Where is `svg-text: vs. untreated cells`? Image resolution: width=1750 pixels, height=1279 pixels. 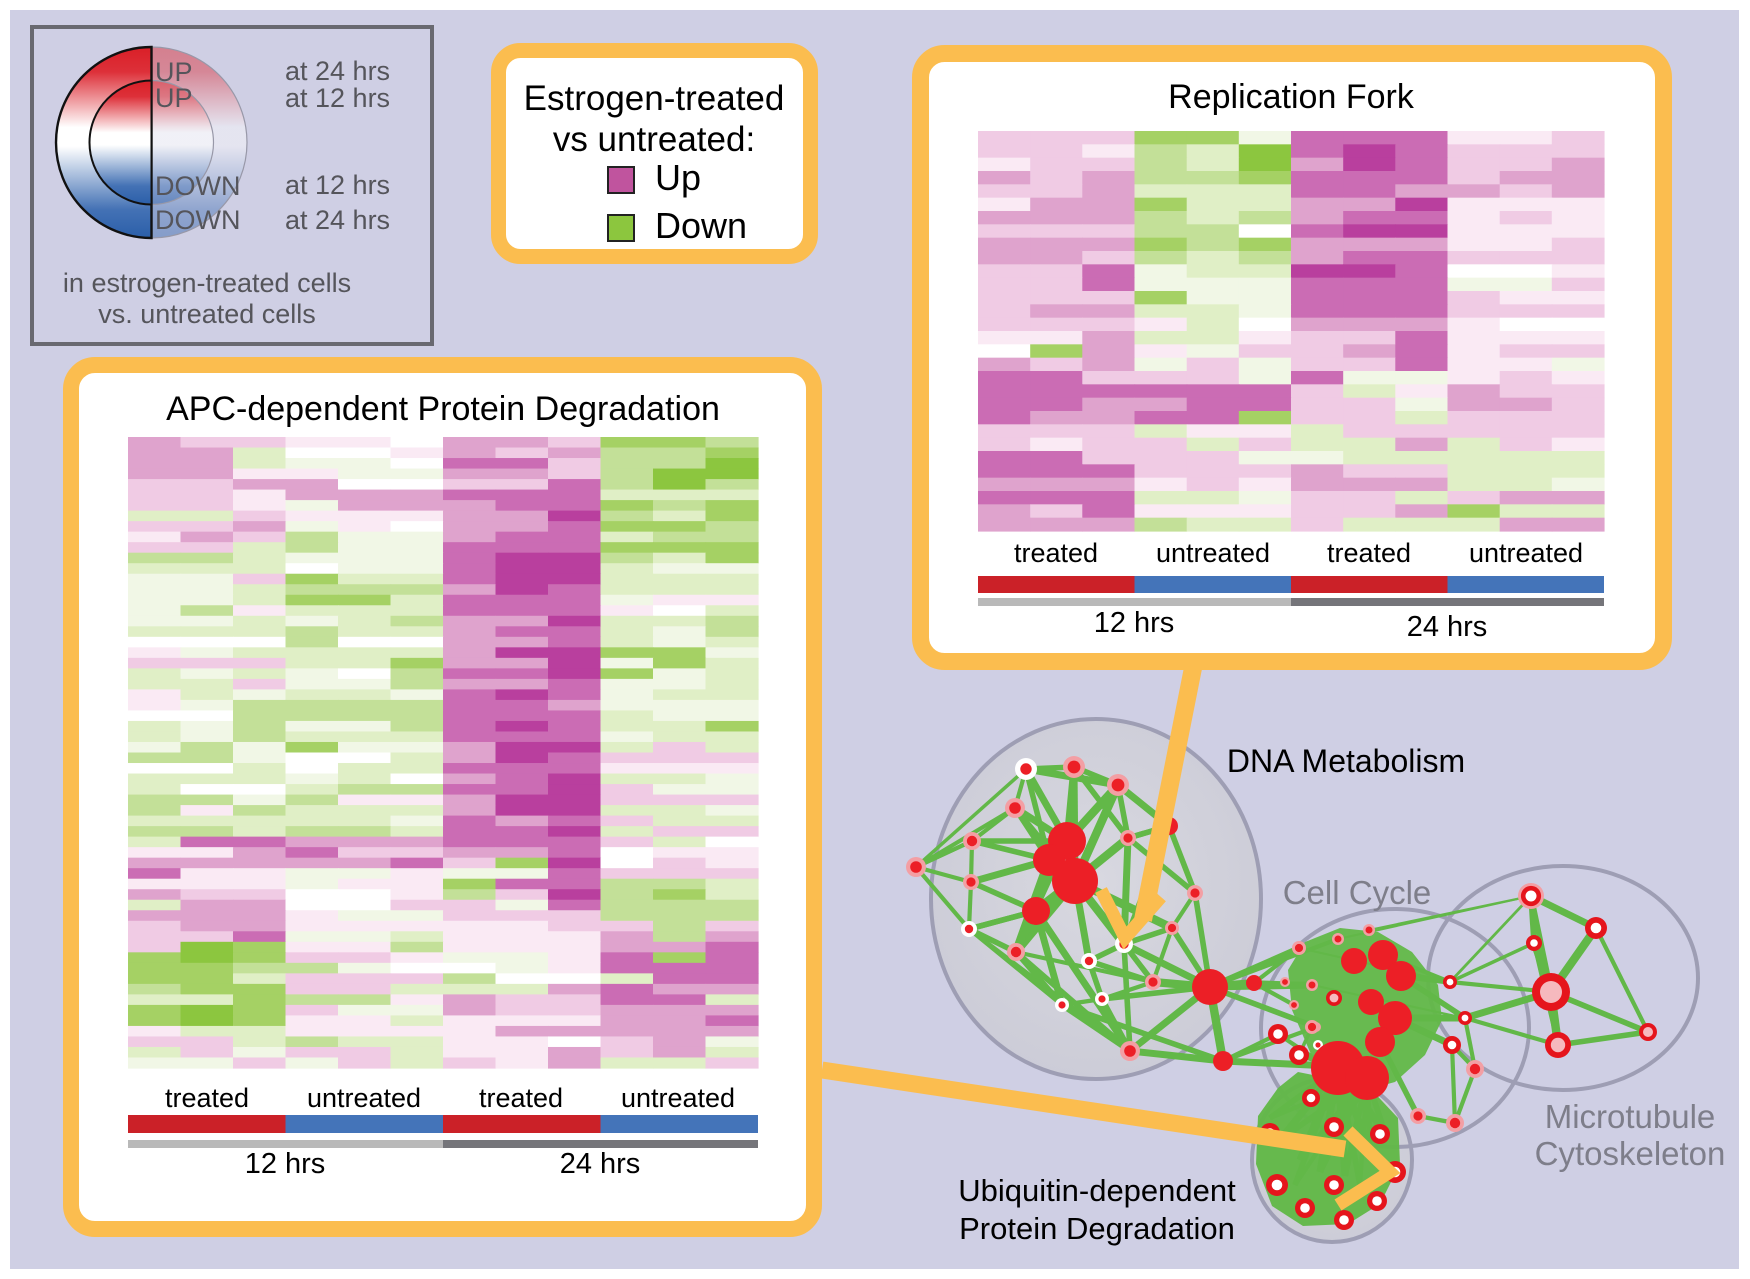
svg-text: vs. untreated cells is located at coordinates (207, 314).